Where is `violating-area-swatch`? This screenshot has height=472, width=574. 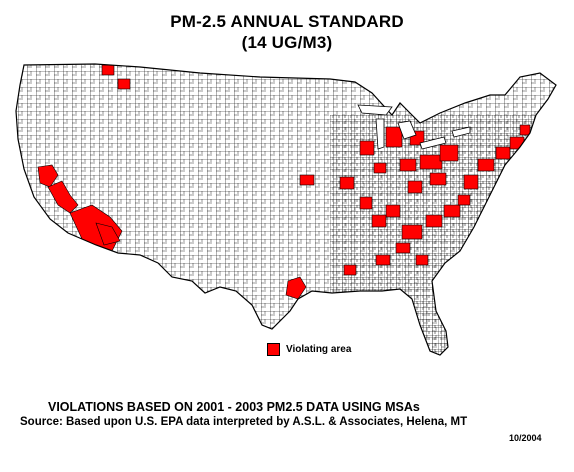 violating-area-swatch is located at coordinates (273, 349).